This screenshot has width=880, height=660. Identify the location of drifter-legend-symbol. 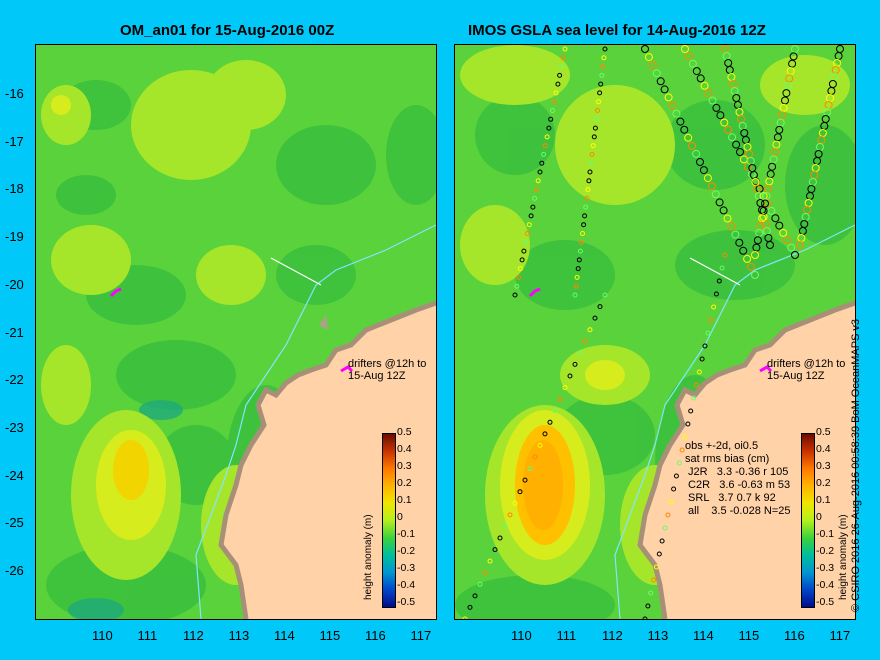
(347, 369).